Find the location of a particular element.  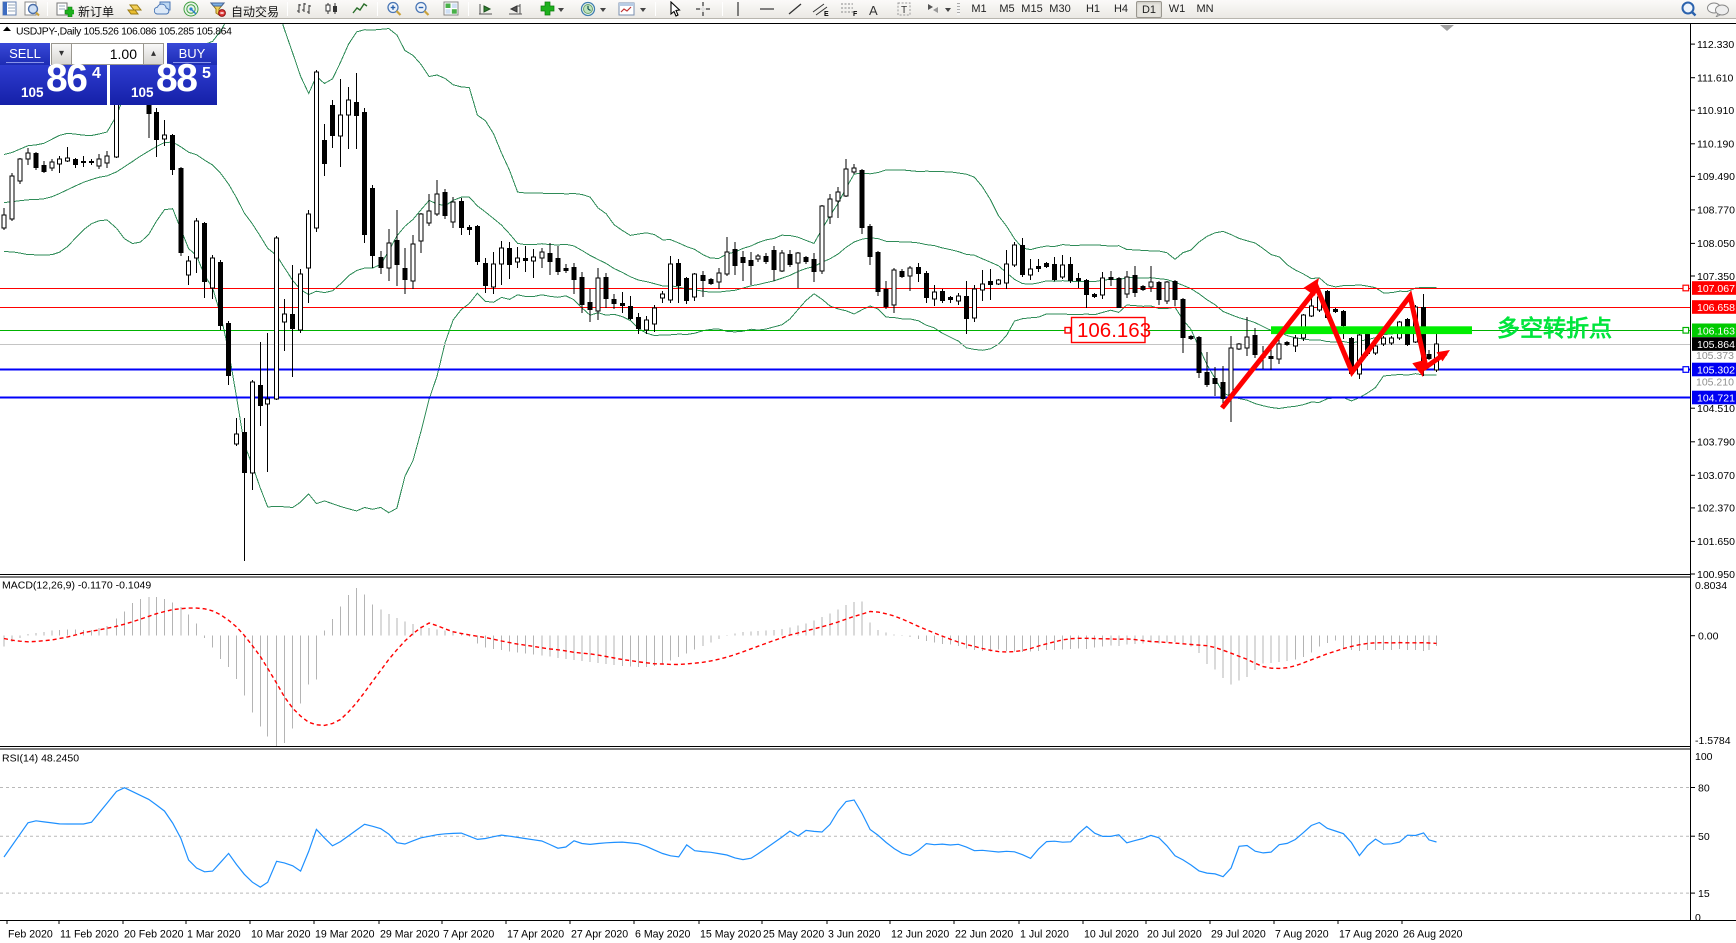

svg-text: 多空转折点 is located at coordinates (1554, 328).